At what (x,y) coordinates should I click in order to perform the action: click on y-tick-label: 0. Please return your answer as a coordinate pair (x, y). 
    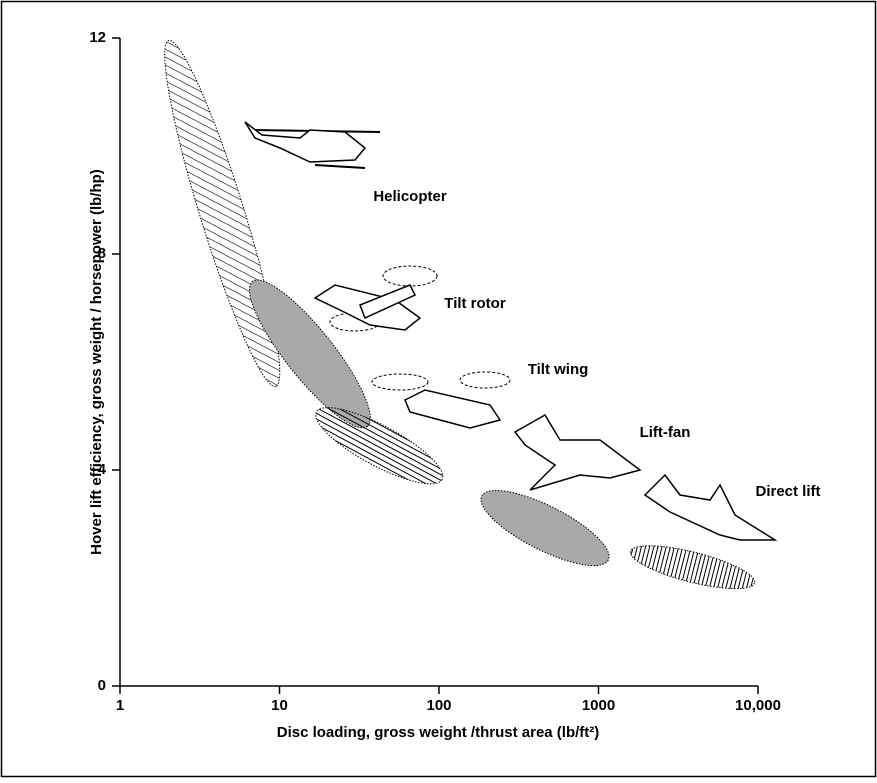
    Looking at the image, I should click on (102, 685).